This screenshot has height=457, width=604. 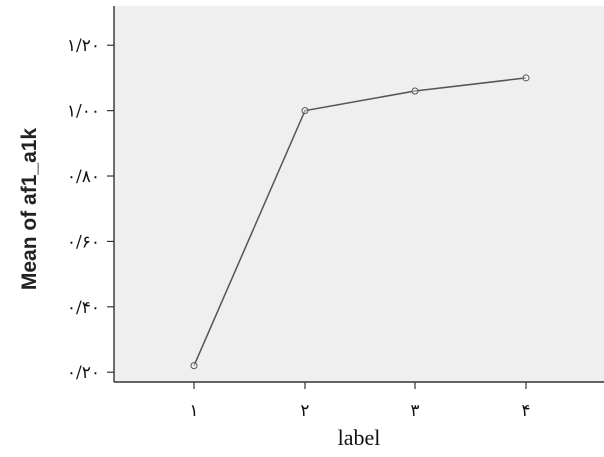 What do you see at coordinates (90, 209) in the screenshot?
I see `y-axis-ticks: ۰/۲۰ ۰/۴۰ ۰/۶۰ ۰/۸۰ ۱/۰۰ ۱/۲۰` at bounding box center [90, 209].